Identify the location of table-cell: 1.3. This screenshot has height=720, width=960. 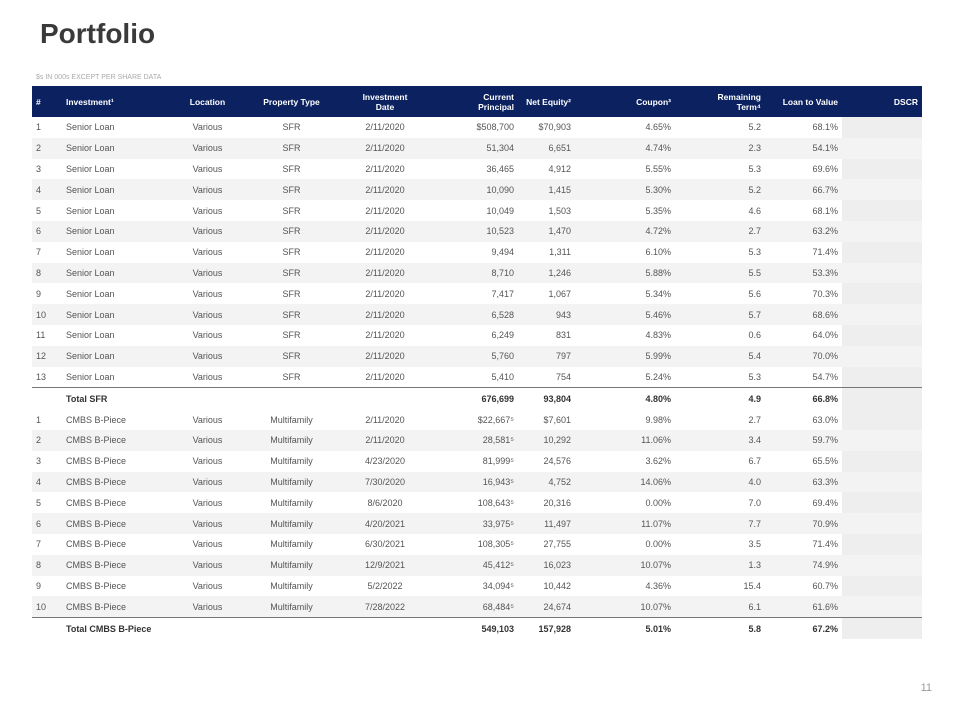
(720, 565).